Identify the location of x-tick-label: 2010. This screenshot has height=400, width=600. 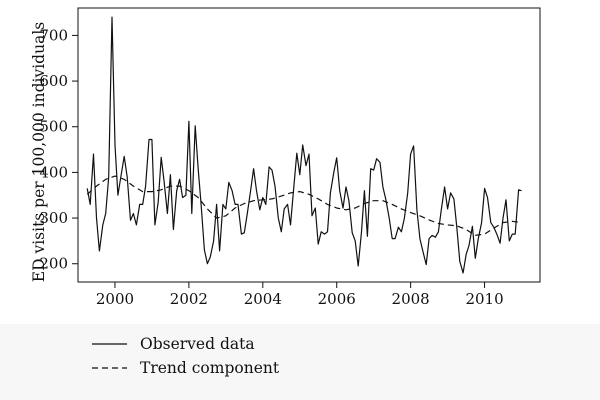
(484, 299).